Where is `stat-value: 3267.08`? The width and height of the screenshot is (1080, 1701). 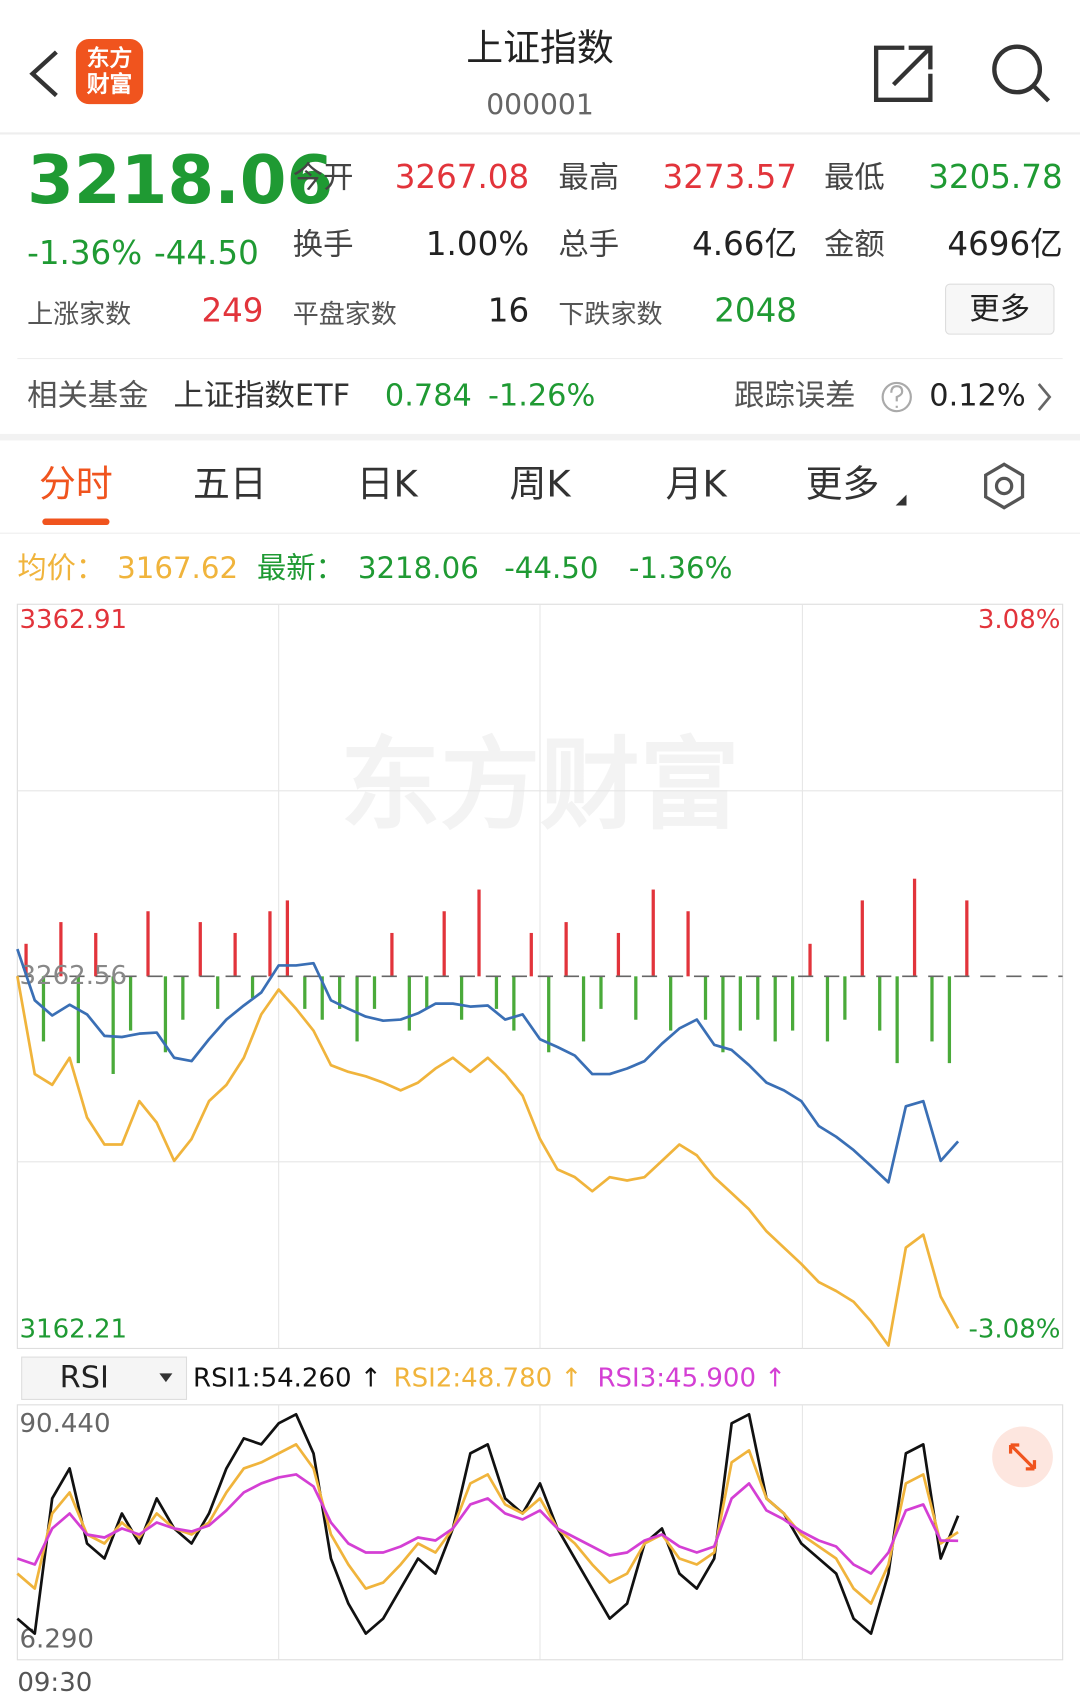
stat-value: 3267.08 is located at coordinates (462, 177).